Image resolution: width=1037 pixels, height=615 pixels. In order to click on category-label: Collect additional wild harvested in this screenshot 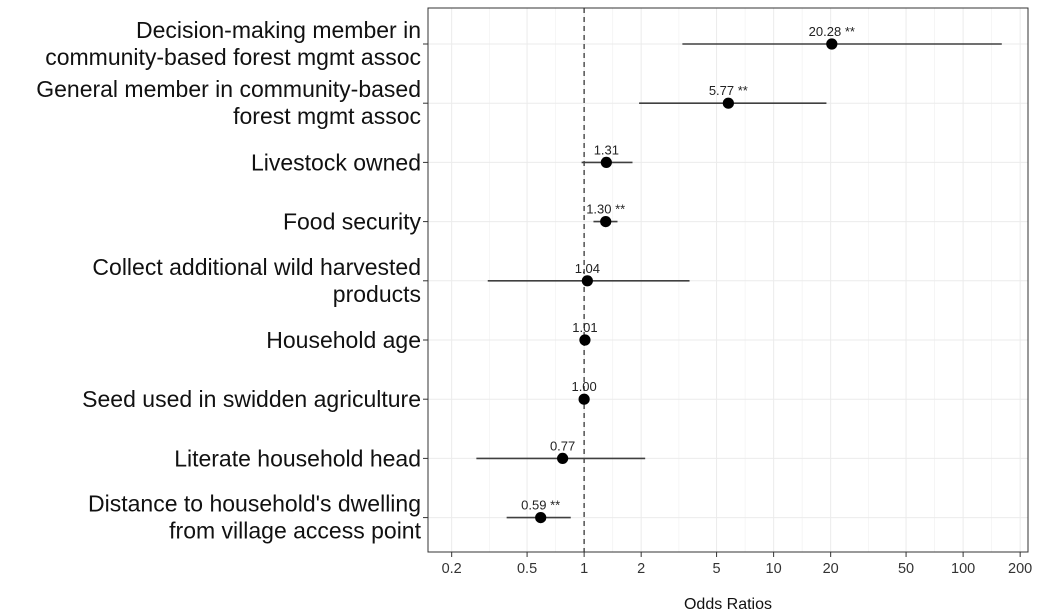, I will do `click(256, 267)`.